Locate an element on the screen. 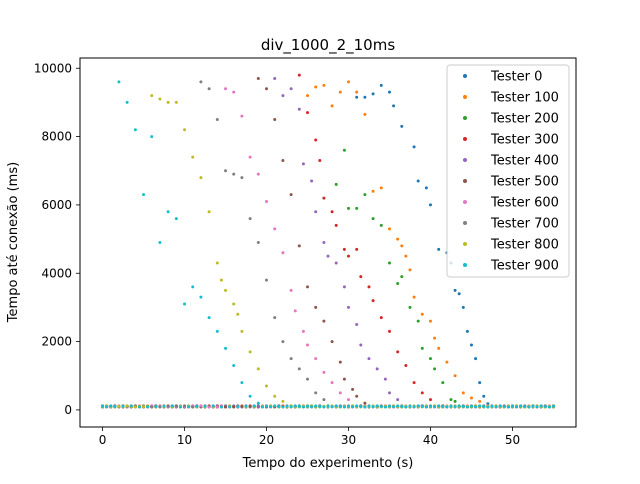 Image resolution: width=640 pixels, height=484 pixels. x-tick-label: 10 is located at coordinates (184, 440).